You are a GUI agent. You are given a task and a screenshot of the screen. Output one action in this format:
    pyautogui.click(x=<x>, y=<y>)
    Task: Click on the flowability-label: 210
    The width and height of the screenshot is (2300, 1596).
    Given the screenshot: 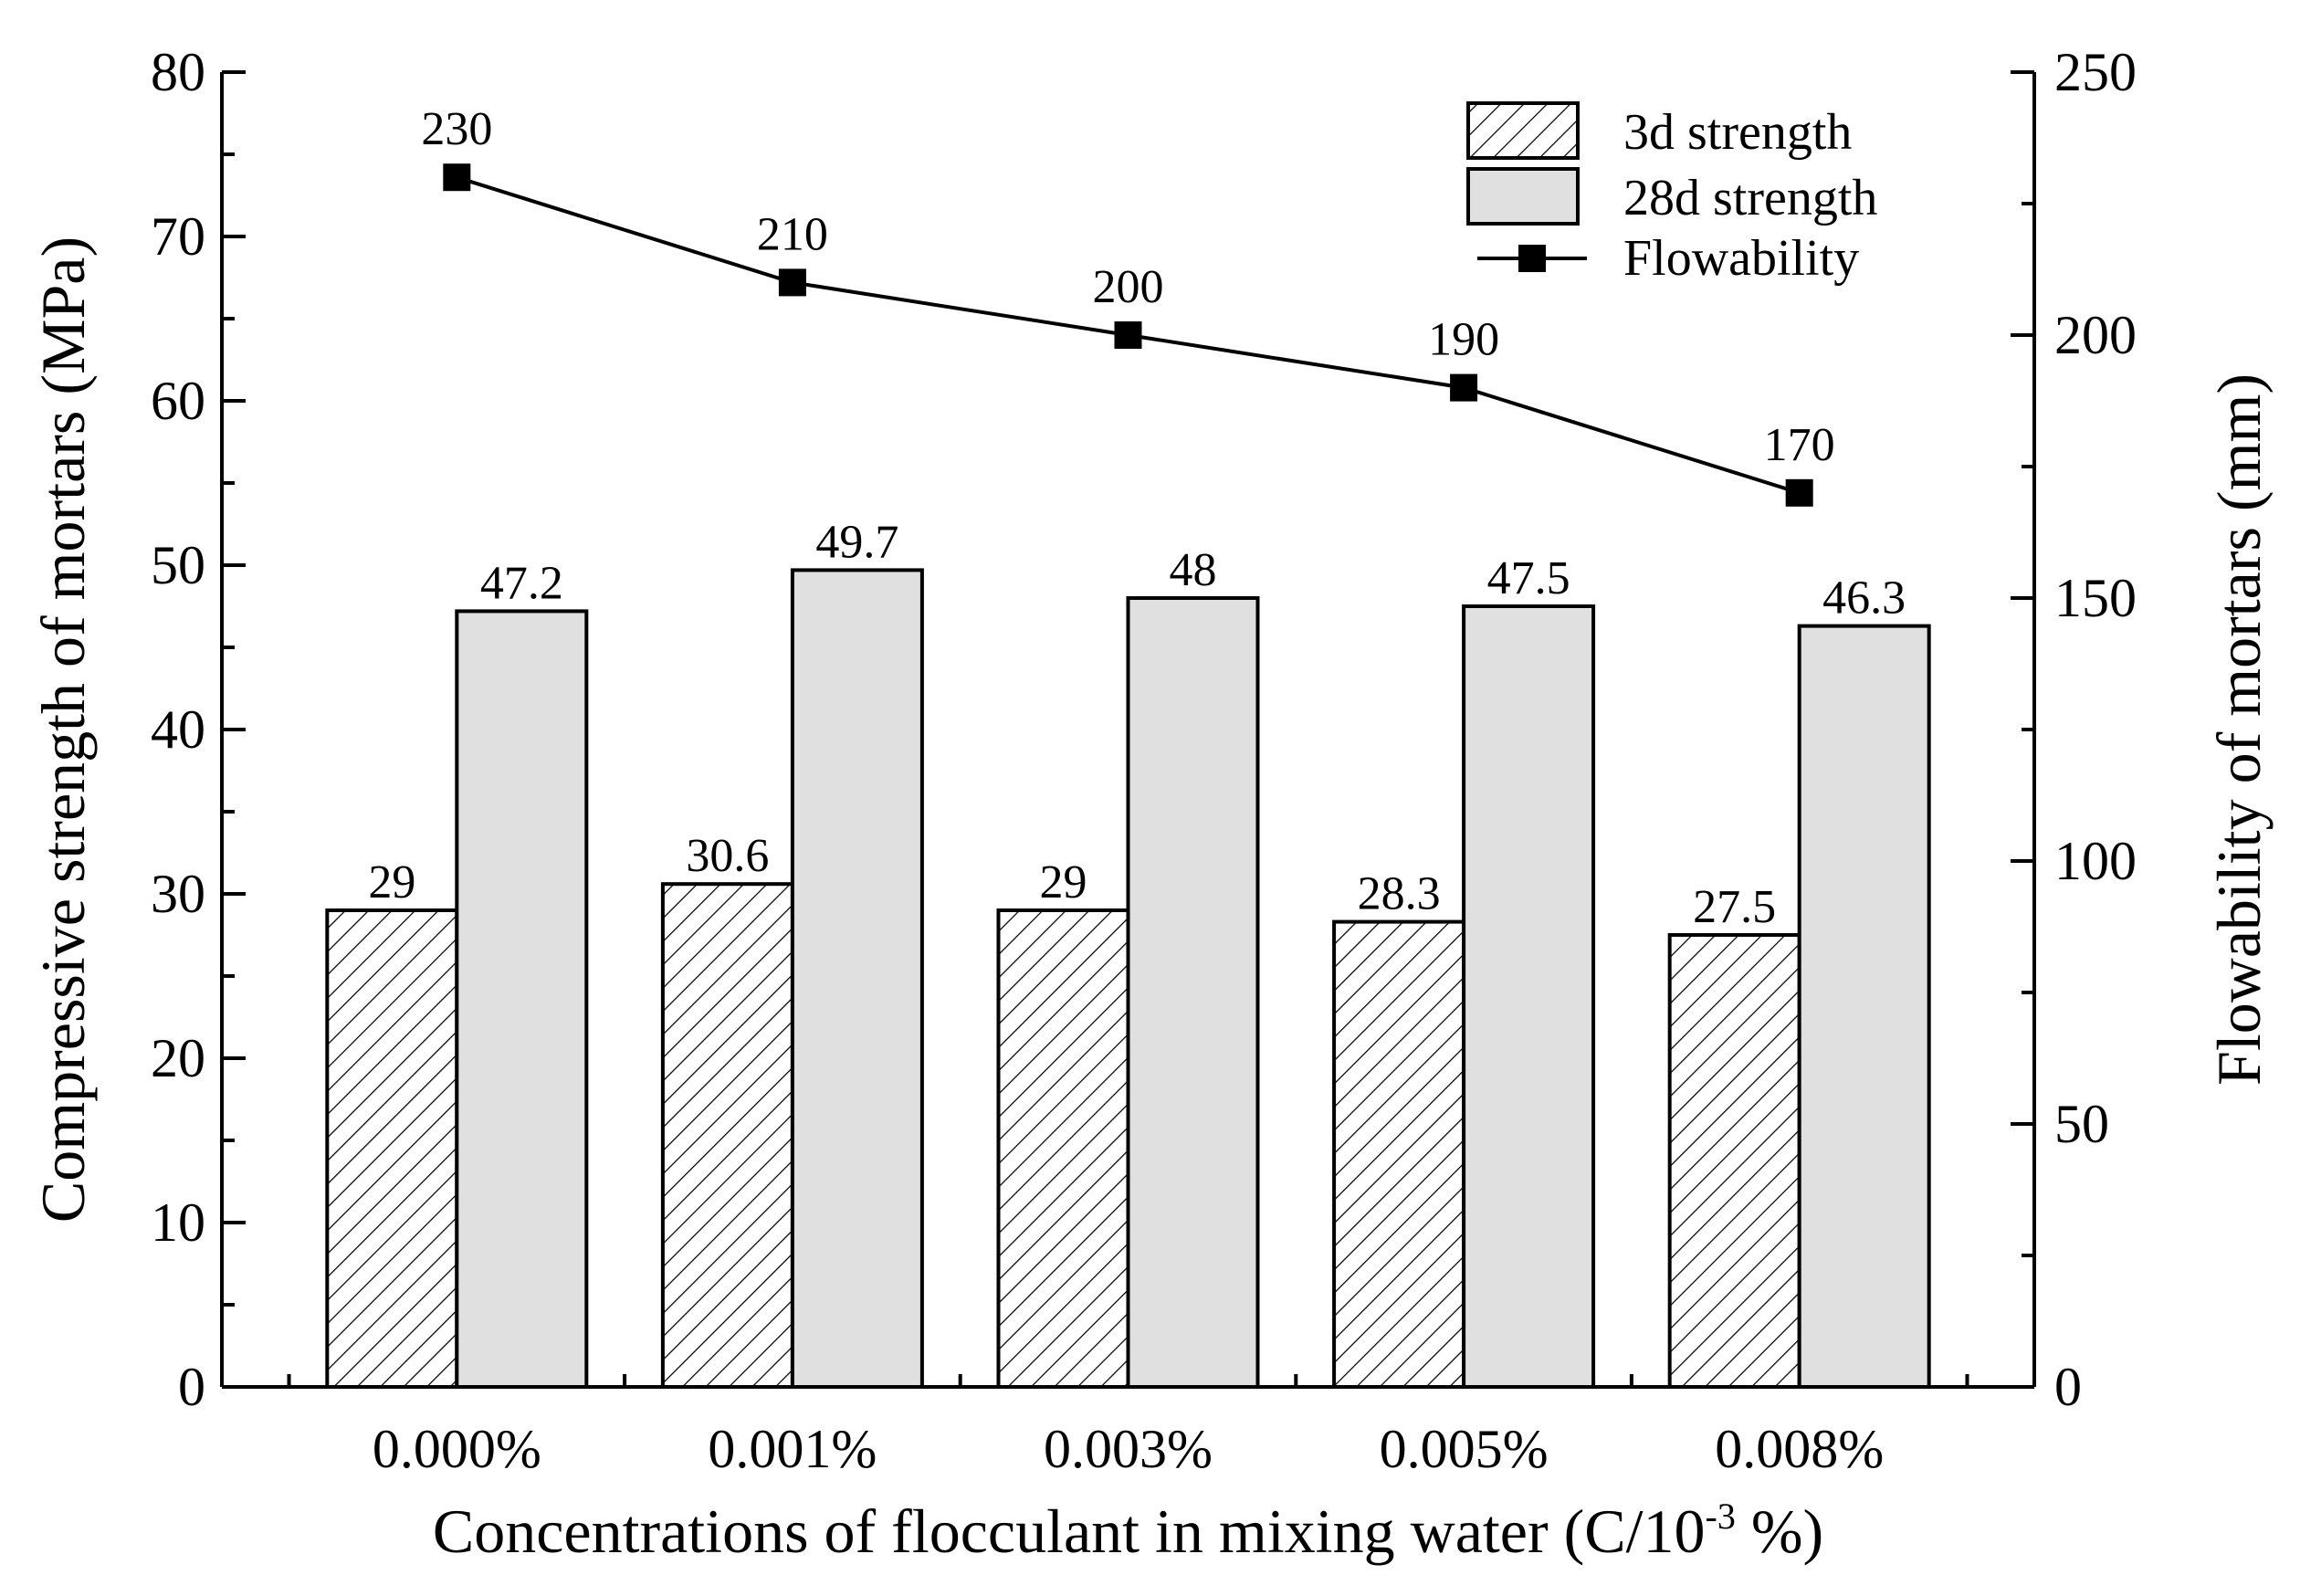 What is the action you would take?
    pyautogui.click(x=793, y=234)
    